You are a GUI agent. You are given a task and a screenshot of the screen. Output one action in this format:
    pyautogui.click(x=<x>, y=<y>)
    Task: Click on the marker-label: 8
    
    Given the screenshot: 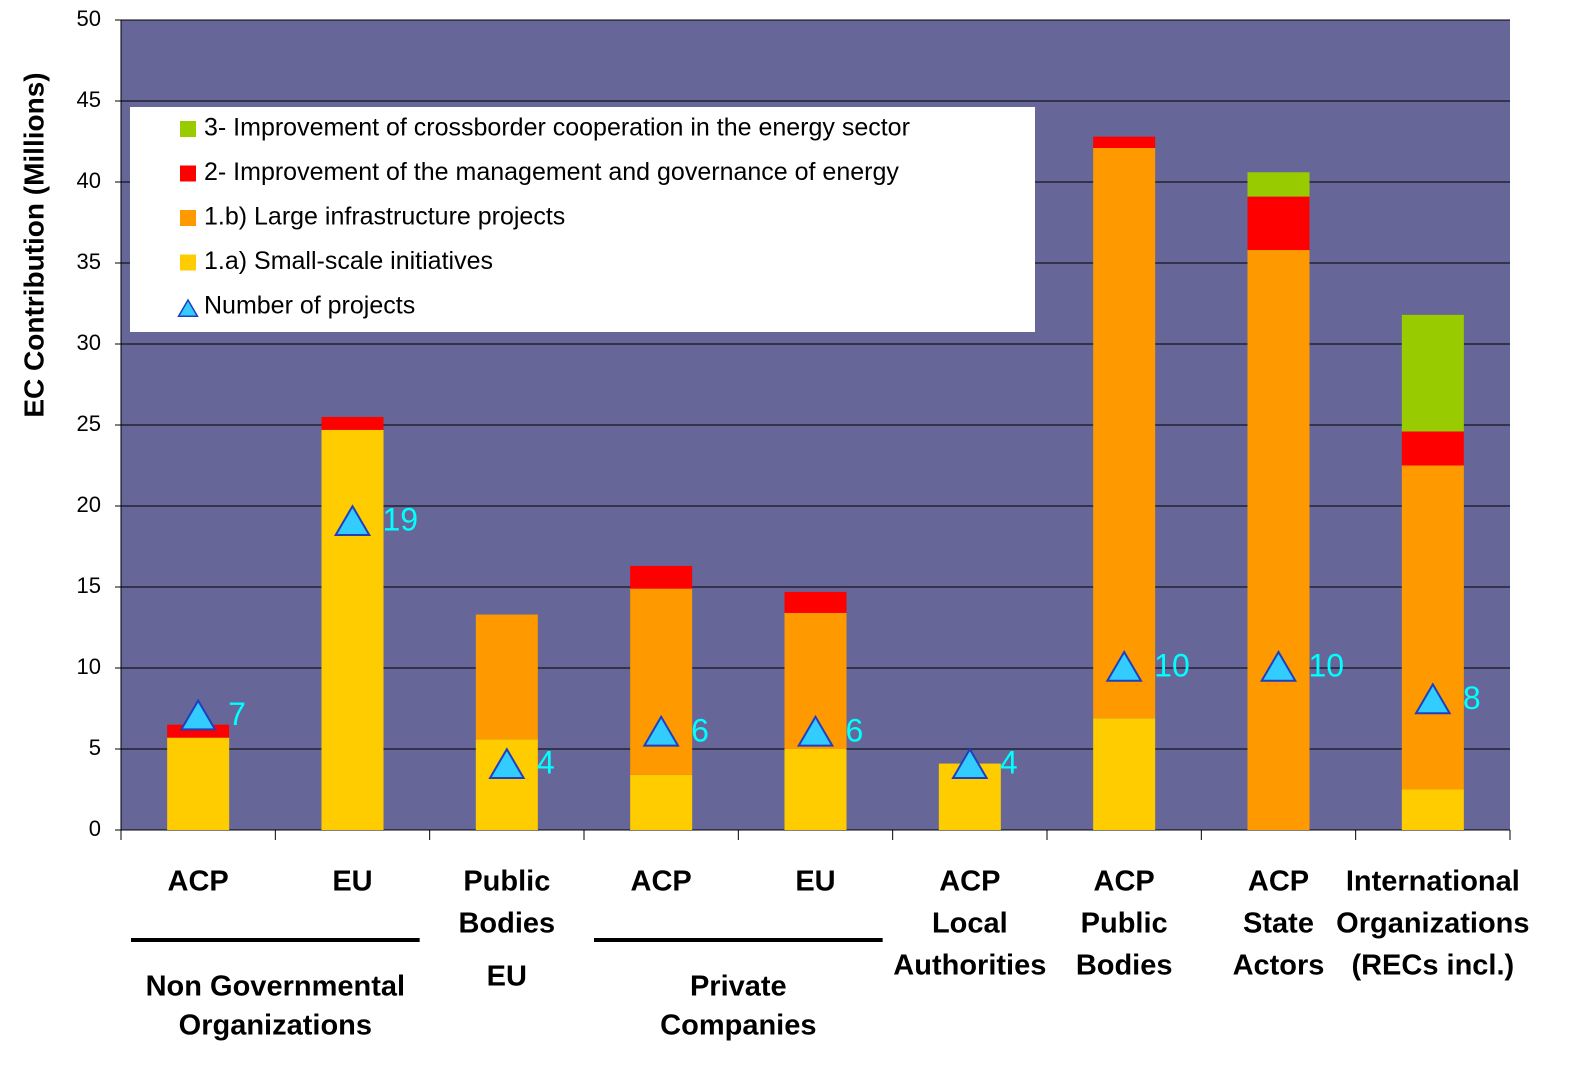 What is the action you would take?
    pyautogui.click(x=1472, y=698)
    